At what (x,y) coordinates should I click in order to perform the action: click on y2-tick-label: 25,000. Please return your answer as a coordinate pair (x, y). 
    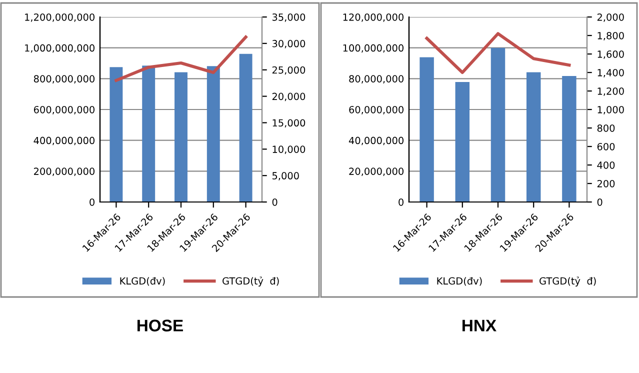
    Looking at the image, I should click on (289, 70).